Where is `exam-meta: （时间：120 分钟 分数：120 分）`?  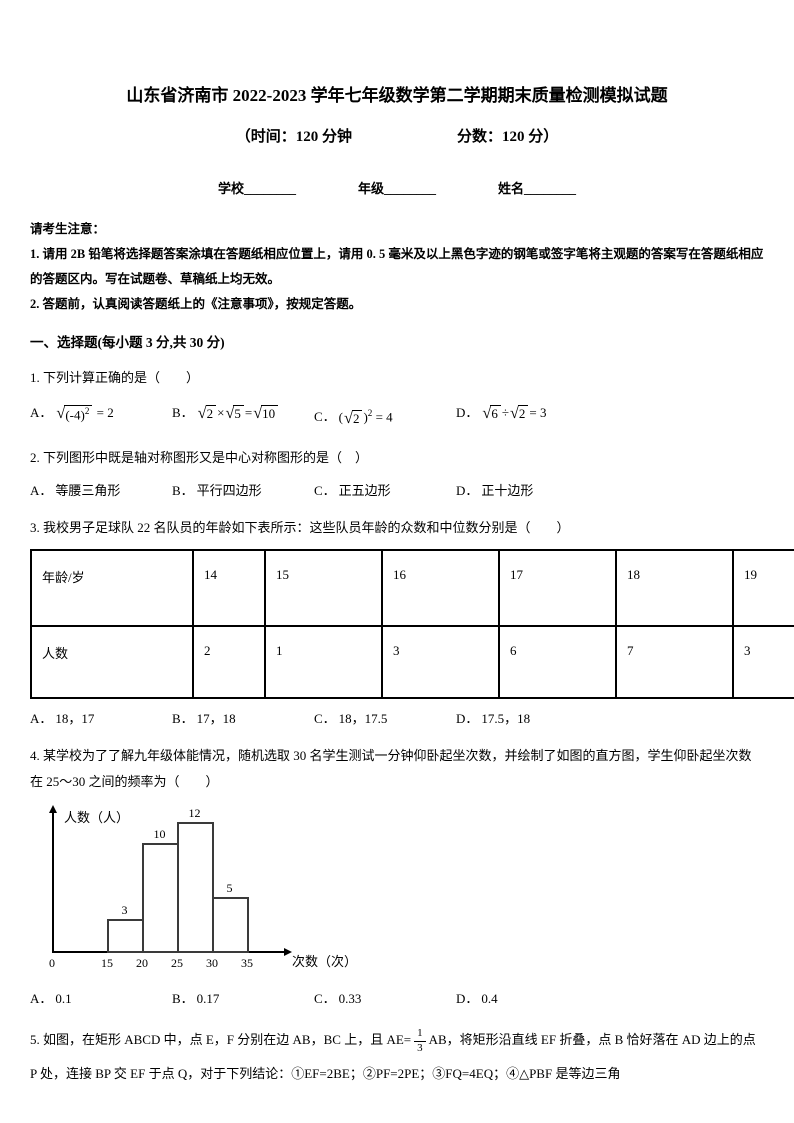 exam-meta: （时间：120 分钟 分数：120 分） is located at coordinates (397, 135).